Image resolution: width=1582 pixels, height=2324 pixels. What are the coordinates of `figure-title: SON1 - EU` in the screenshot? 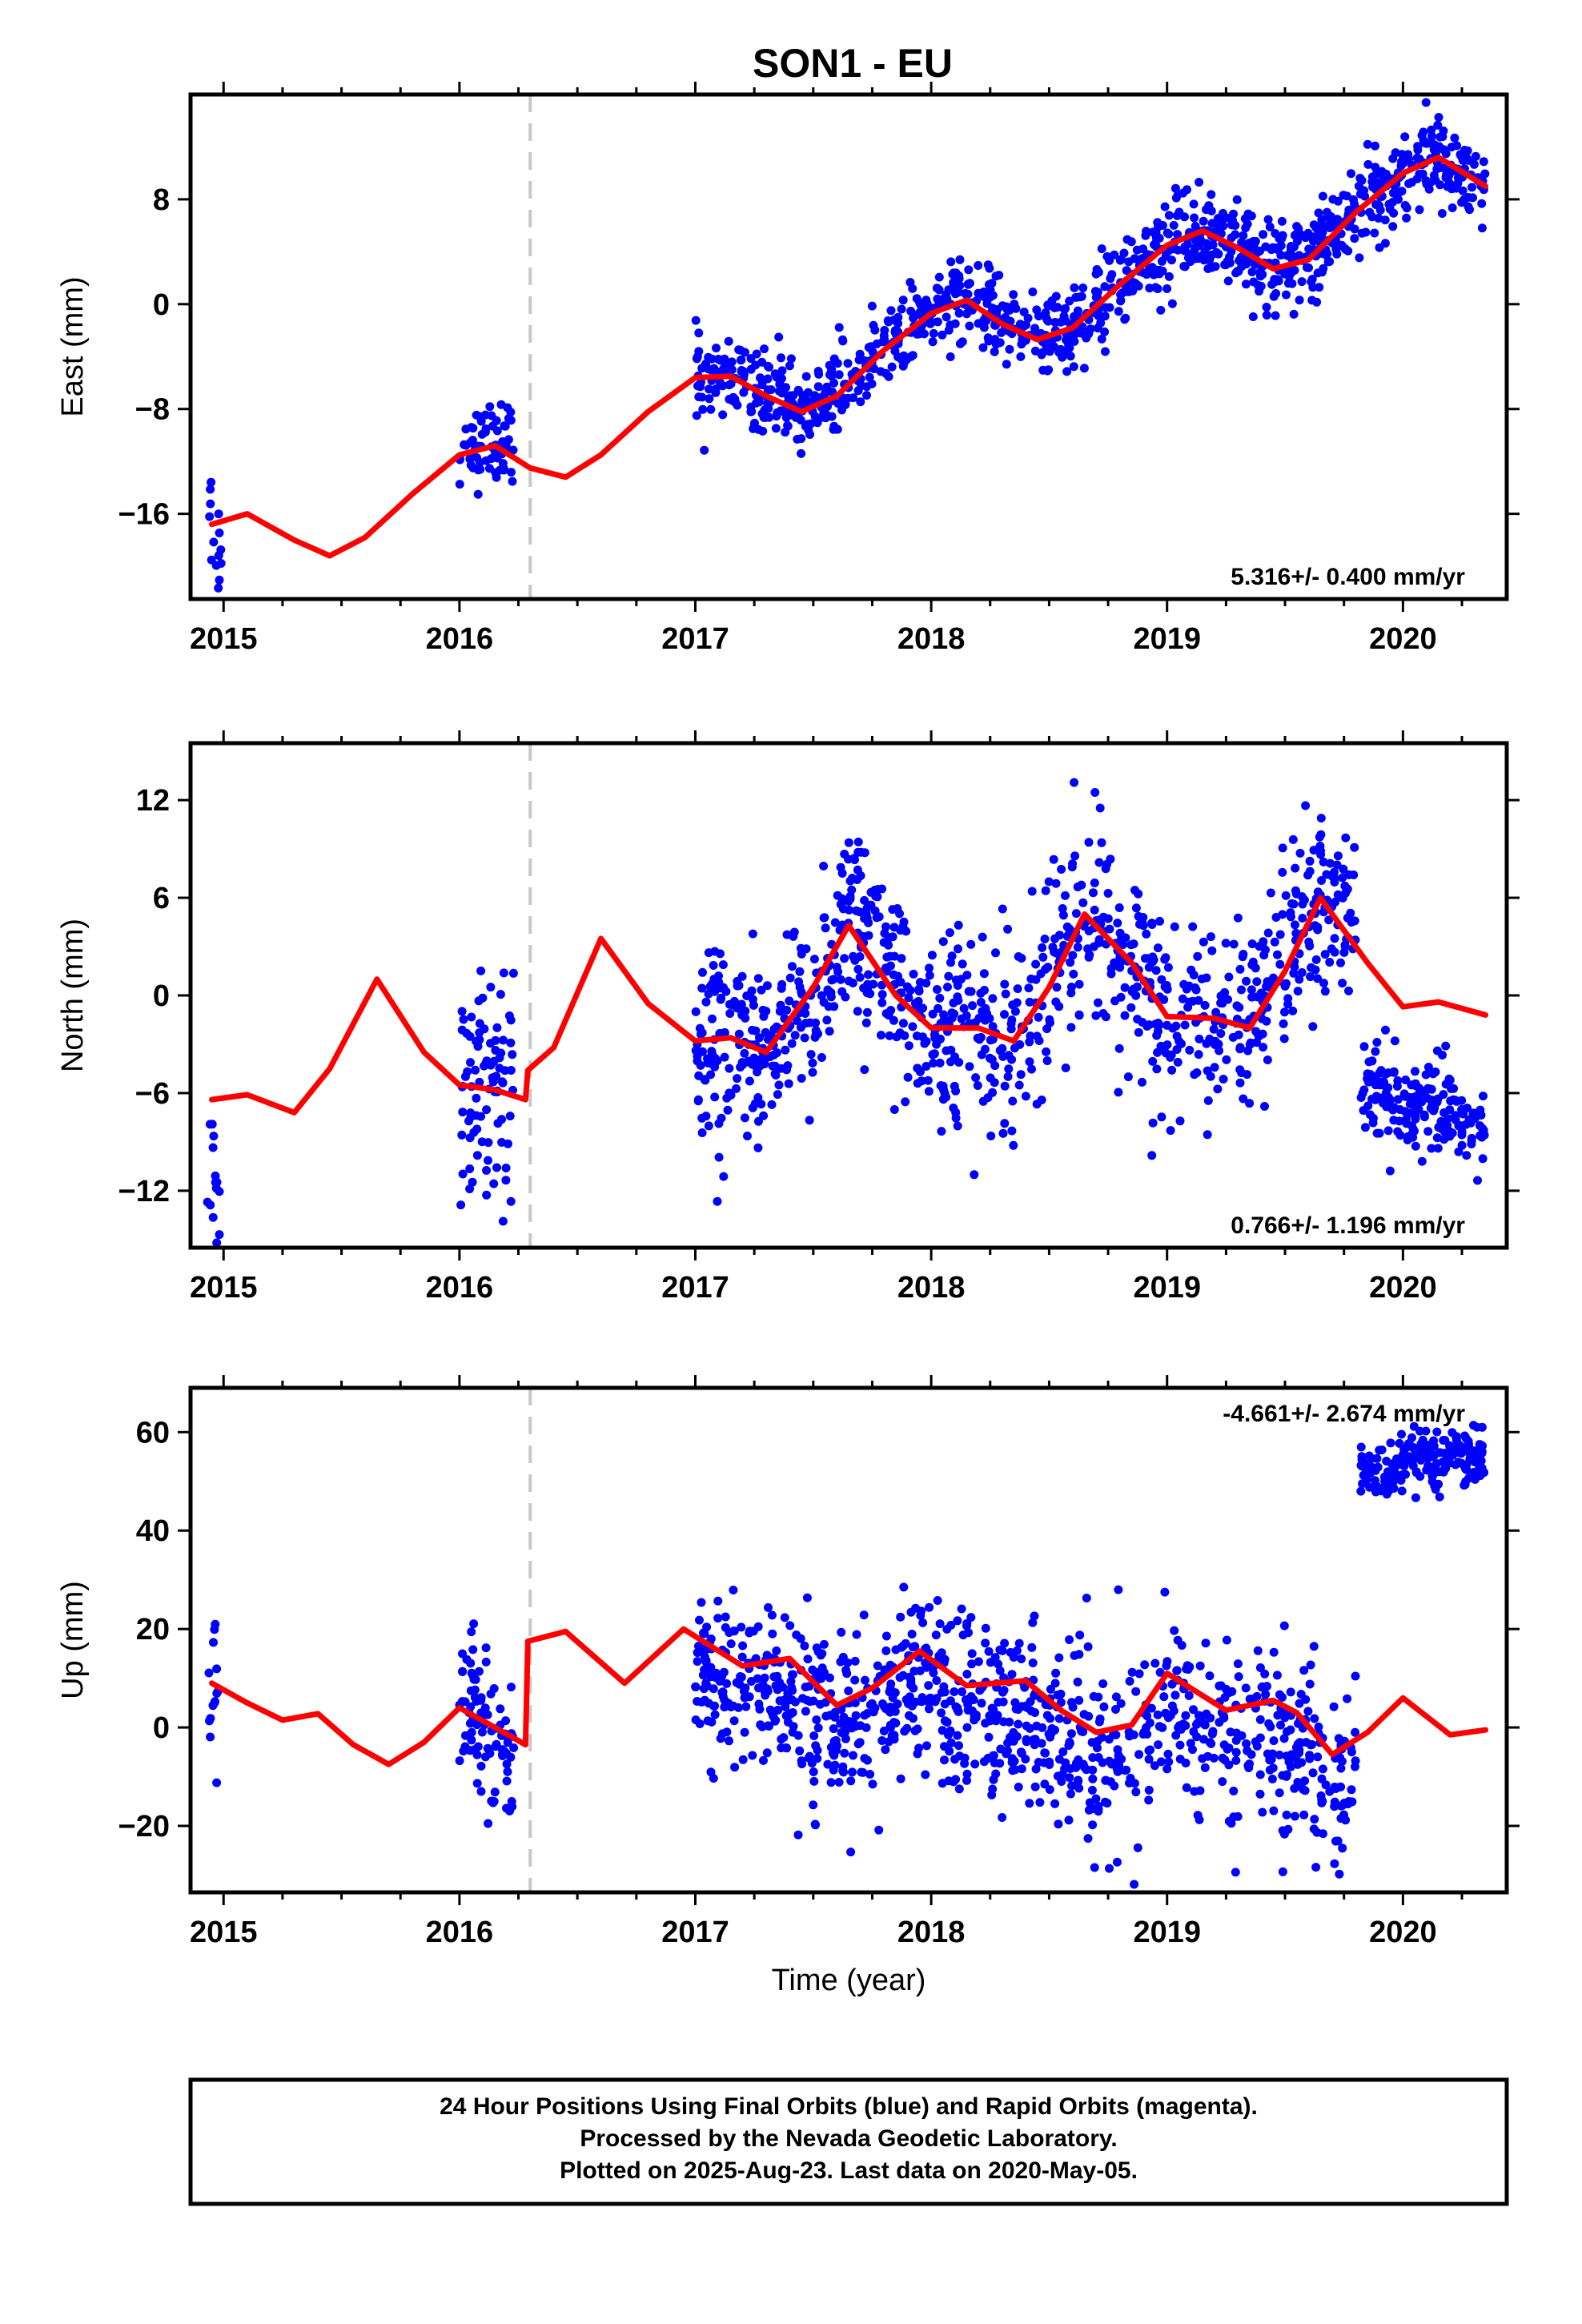 It's located at (853, 63).